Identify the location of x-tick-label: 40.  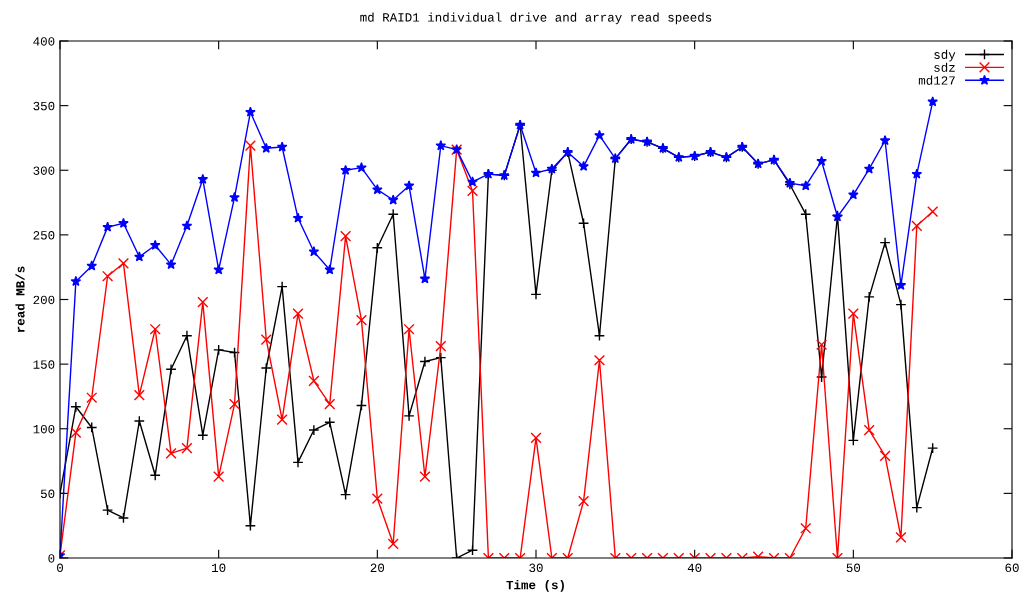
(694, 568).